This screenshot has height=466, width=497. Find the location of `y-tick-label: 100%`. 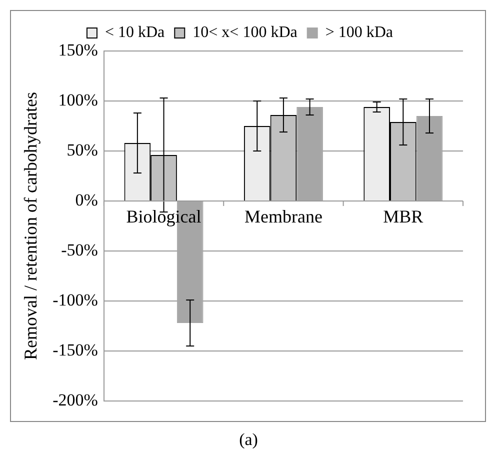

y-tick-label: 100% is located at coordinates (78, 100).